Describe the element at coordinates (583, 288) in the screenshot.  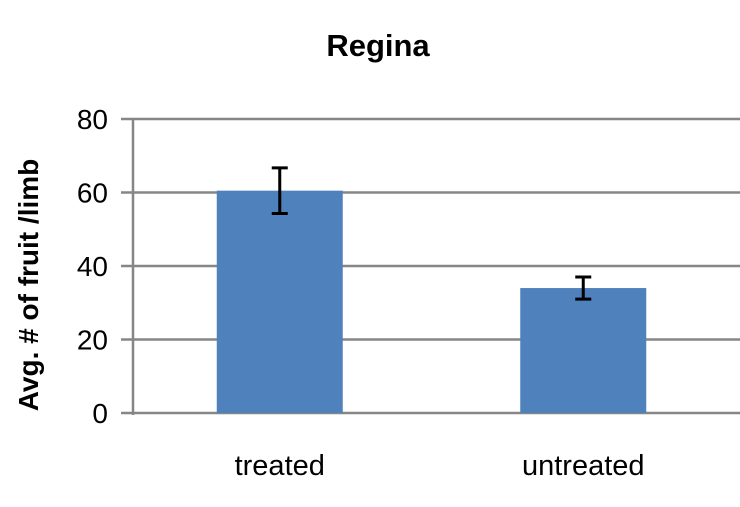
I see `error-bar-untreated` at that location.